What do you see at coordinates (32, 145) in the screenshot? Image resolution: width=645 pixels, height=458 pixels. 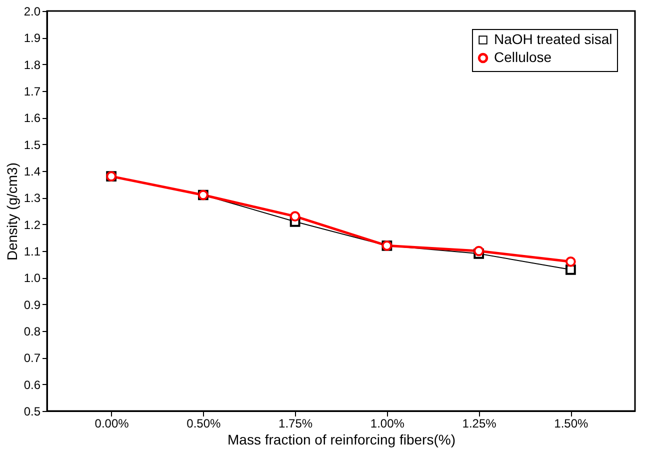 I see `y-tick-label: 1.5` at bounding box center [32, 145].